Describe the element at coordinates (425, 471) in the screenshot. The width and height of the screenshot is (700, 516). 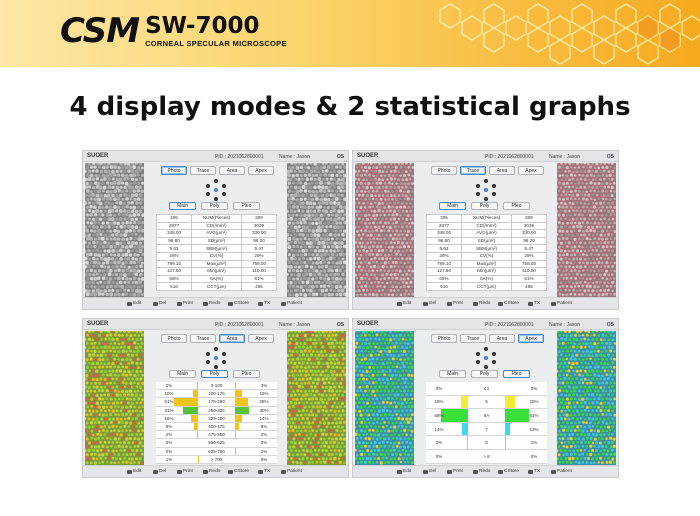
I see `trash-icon` at that location.